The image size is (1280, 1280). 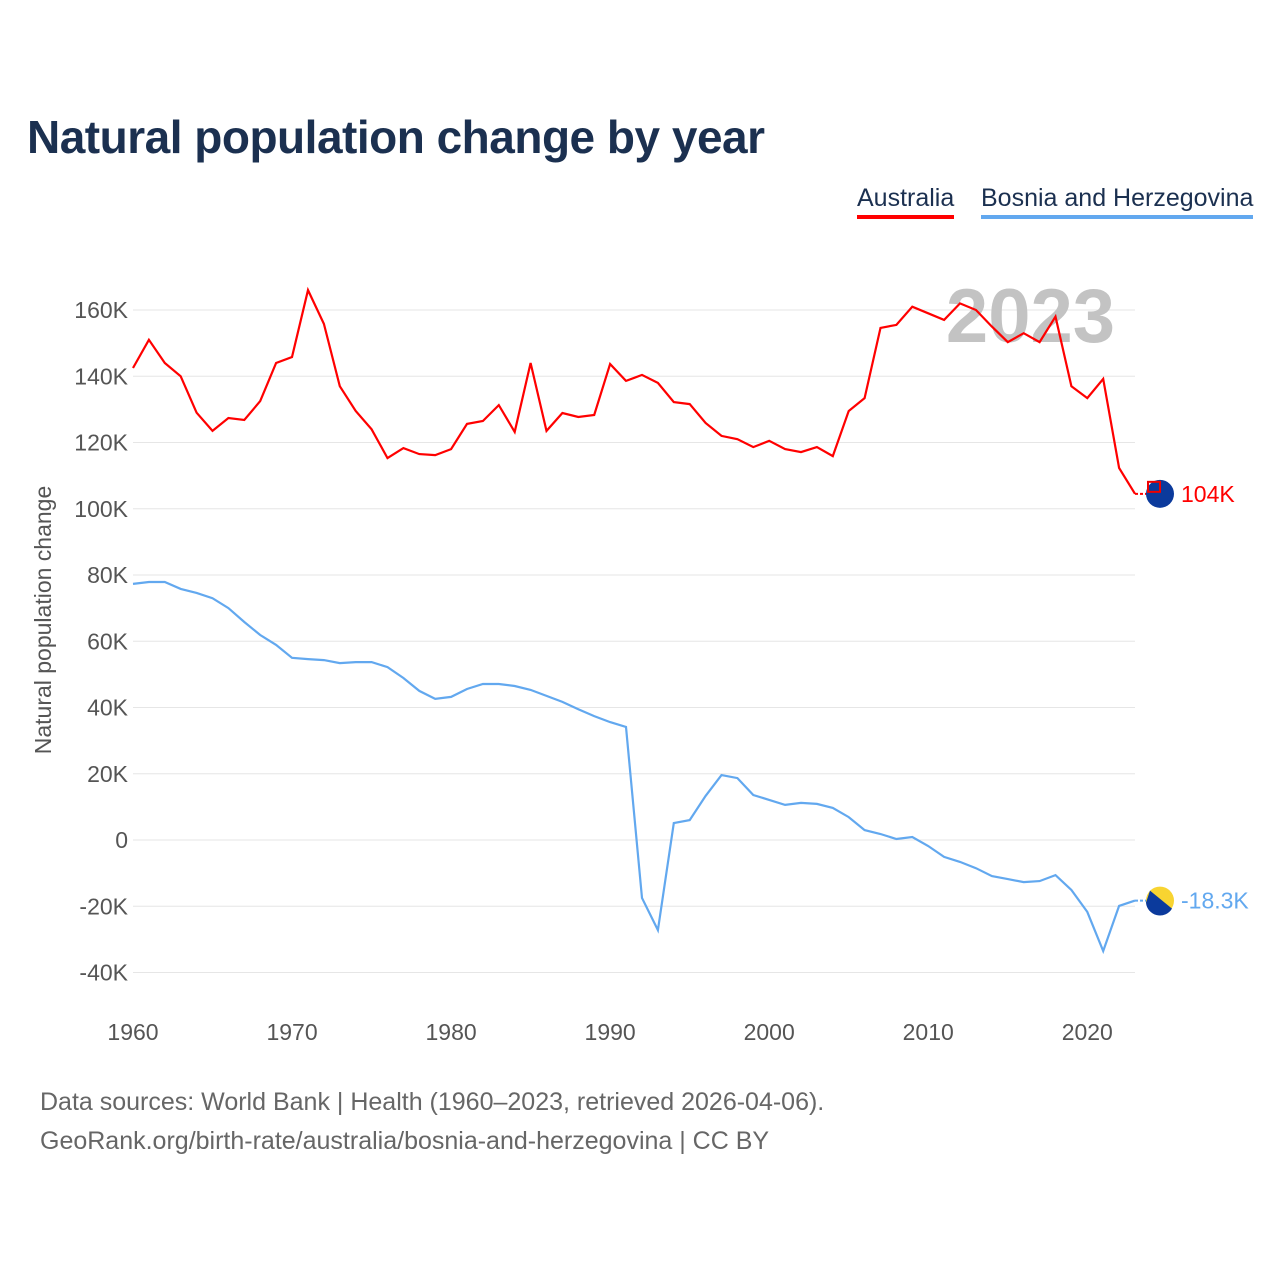 I want to click on y-tick-label: 100K, so click(x=101, y=509).